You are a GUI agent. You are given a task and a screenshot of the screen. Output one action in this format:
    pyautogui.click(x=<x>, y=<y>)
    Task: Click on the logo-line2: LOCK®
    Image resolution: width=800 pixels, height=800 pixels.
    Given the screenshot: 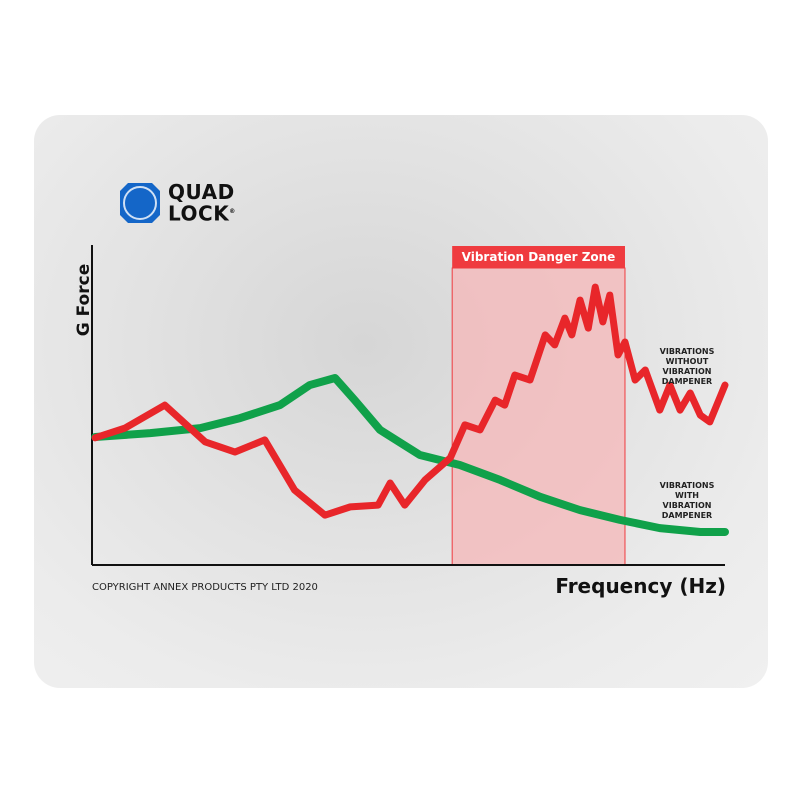 What is the action you would take?
    pyautogui.click(x=202, y=213)
    